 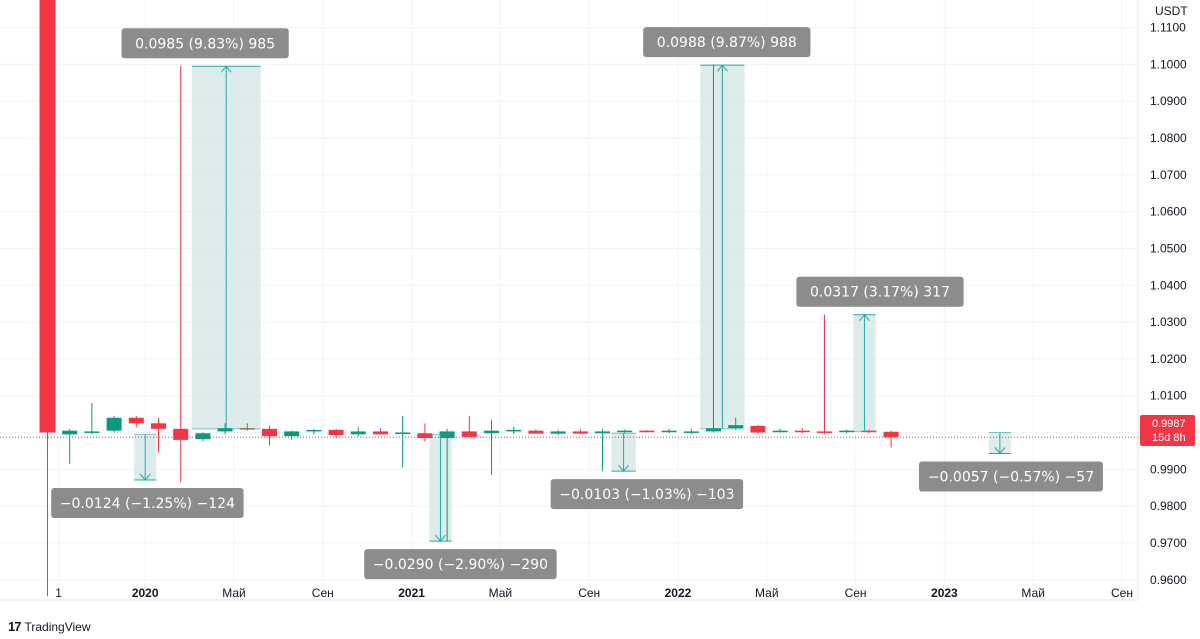 What do you see at coordinates (1168, 175) in the screenshot?
I see `y-tick-label: 1.0700` at bounding box center [1168, 175].